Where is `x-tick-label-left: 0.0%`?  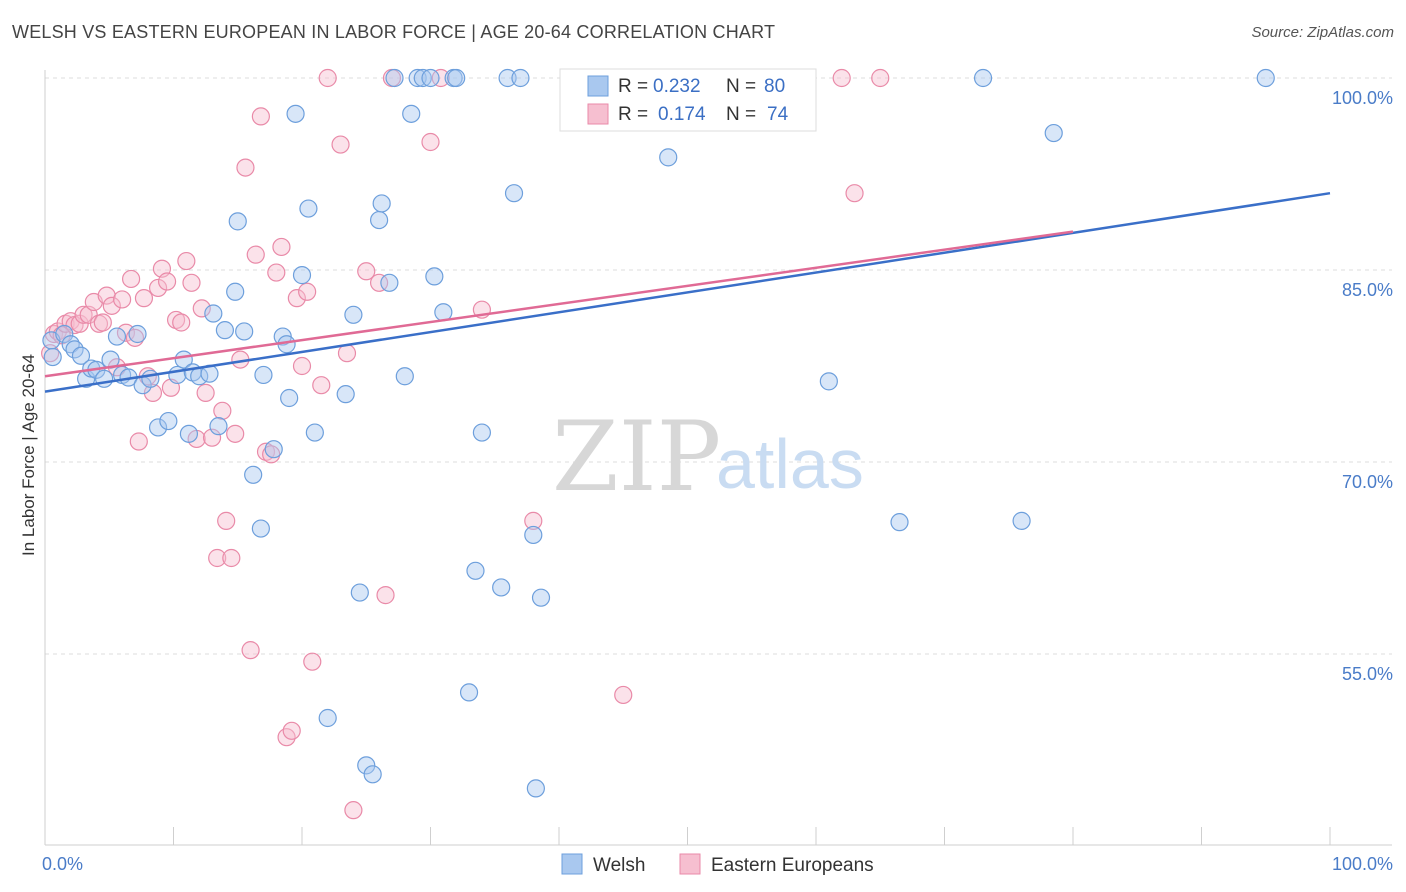 x-tick-label-left: 0.0% is located at coordinates (62, 864).